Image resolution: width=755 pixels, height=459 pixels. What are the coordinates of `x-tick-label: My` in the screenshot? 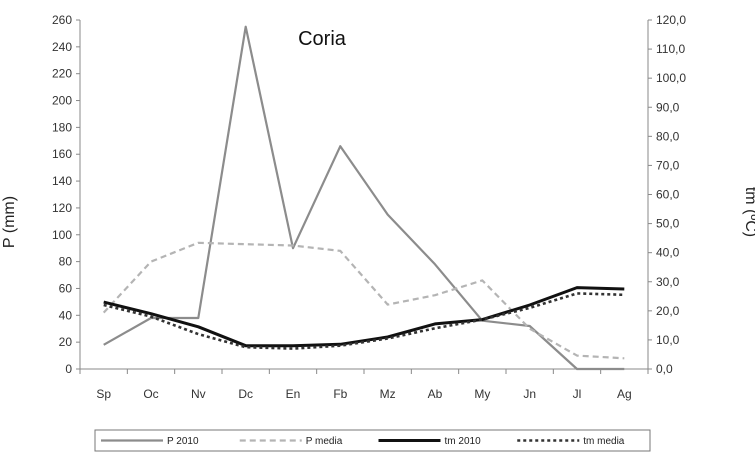 It's located at (482, 394).